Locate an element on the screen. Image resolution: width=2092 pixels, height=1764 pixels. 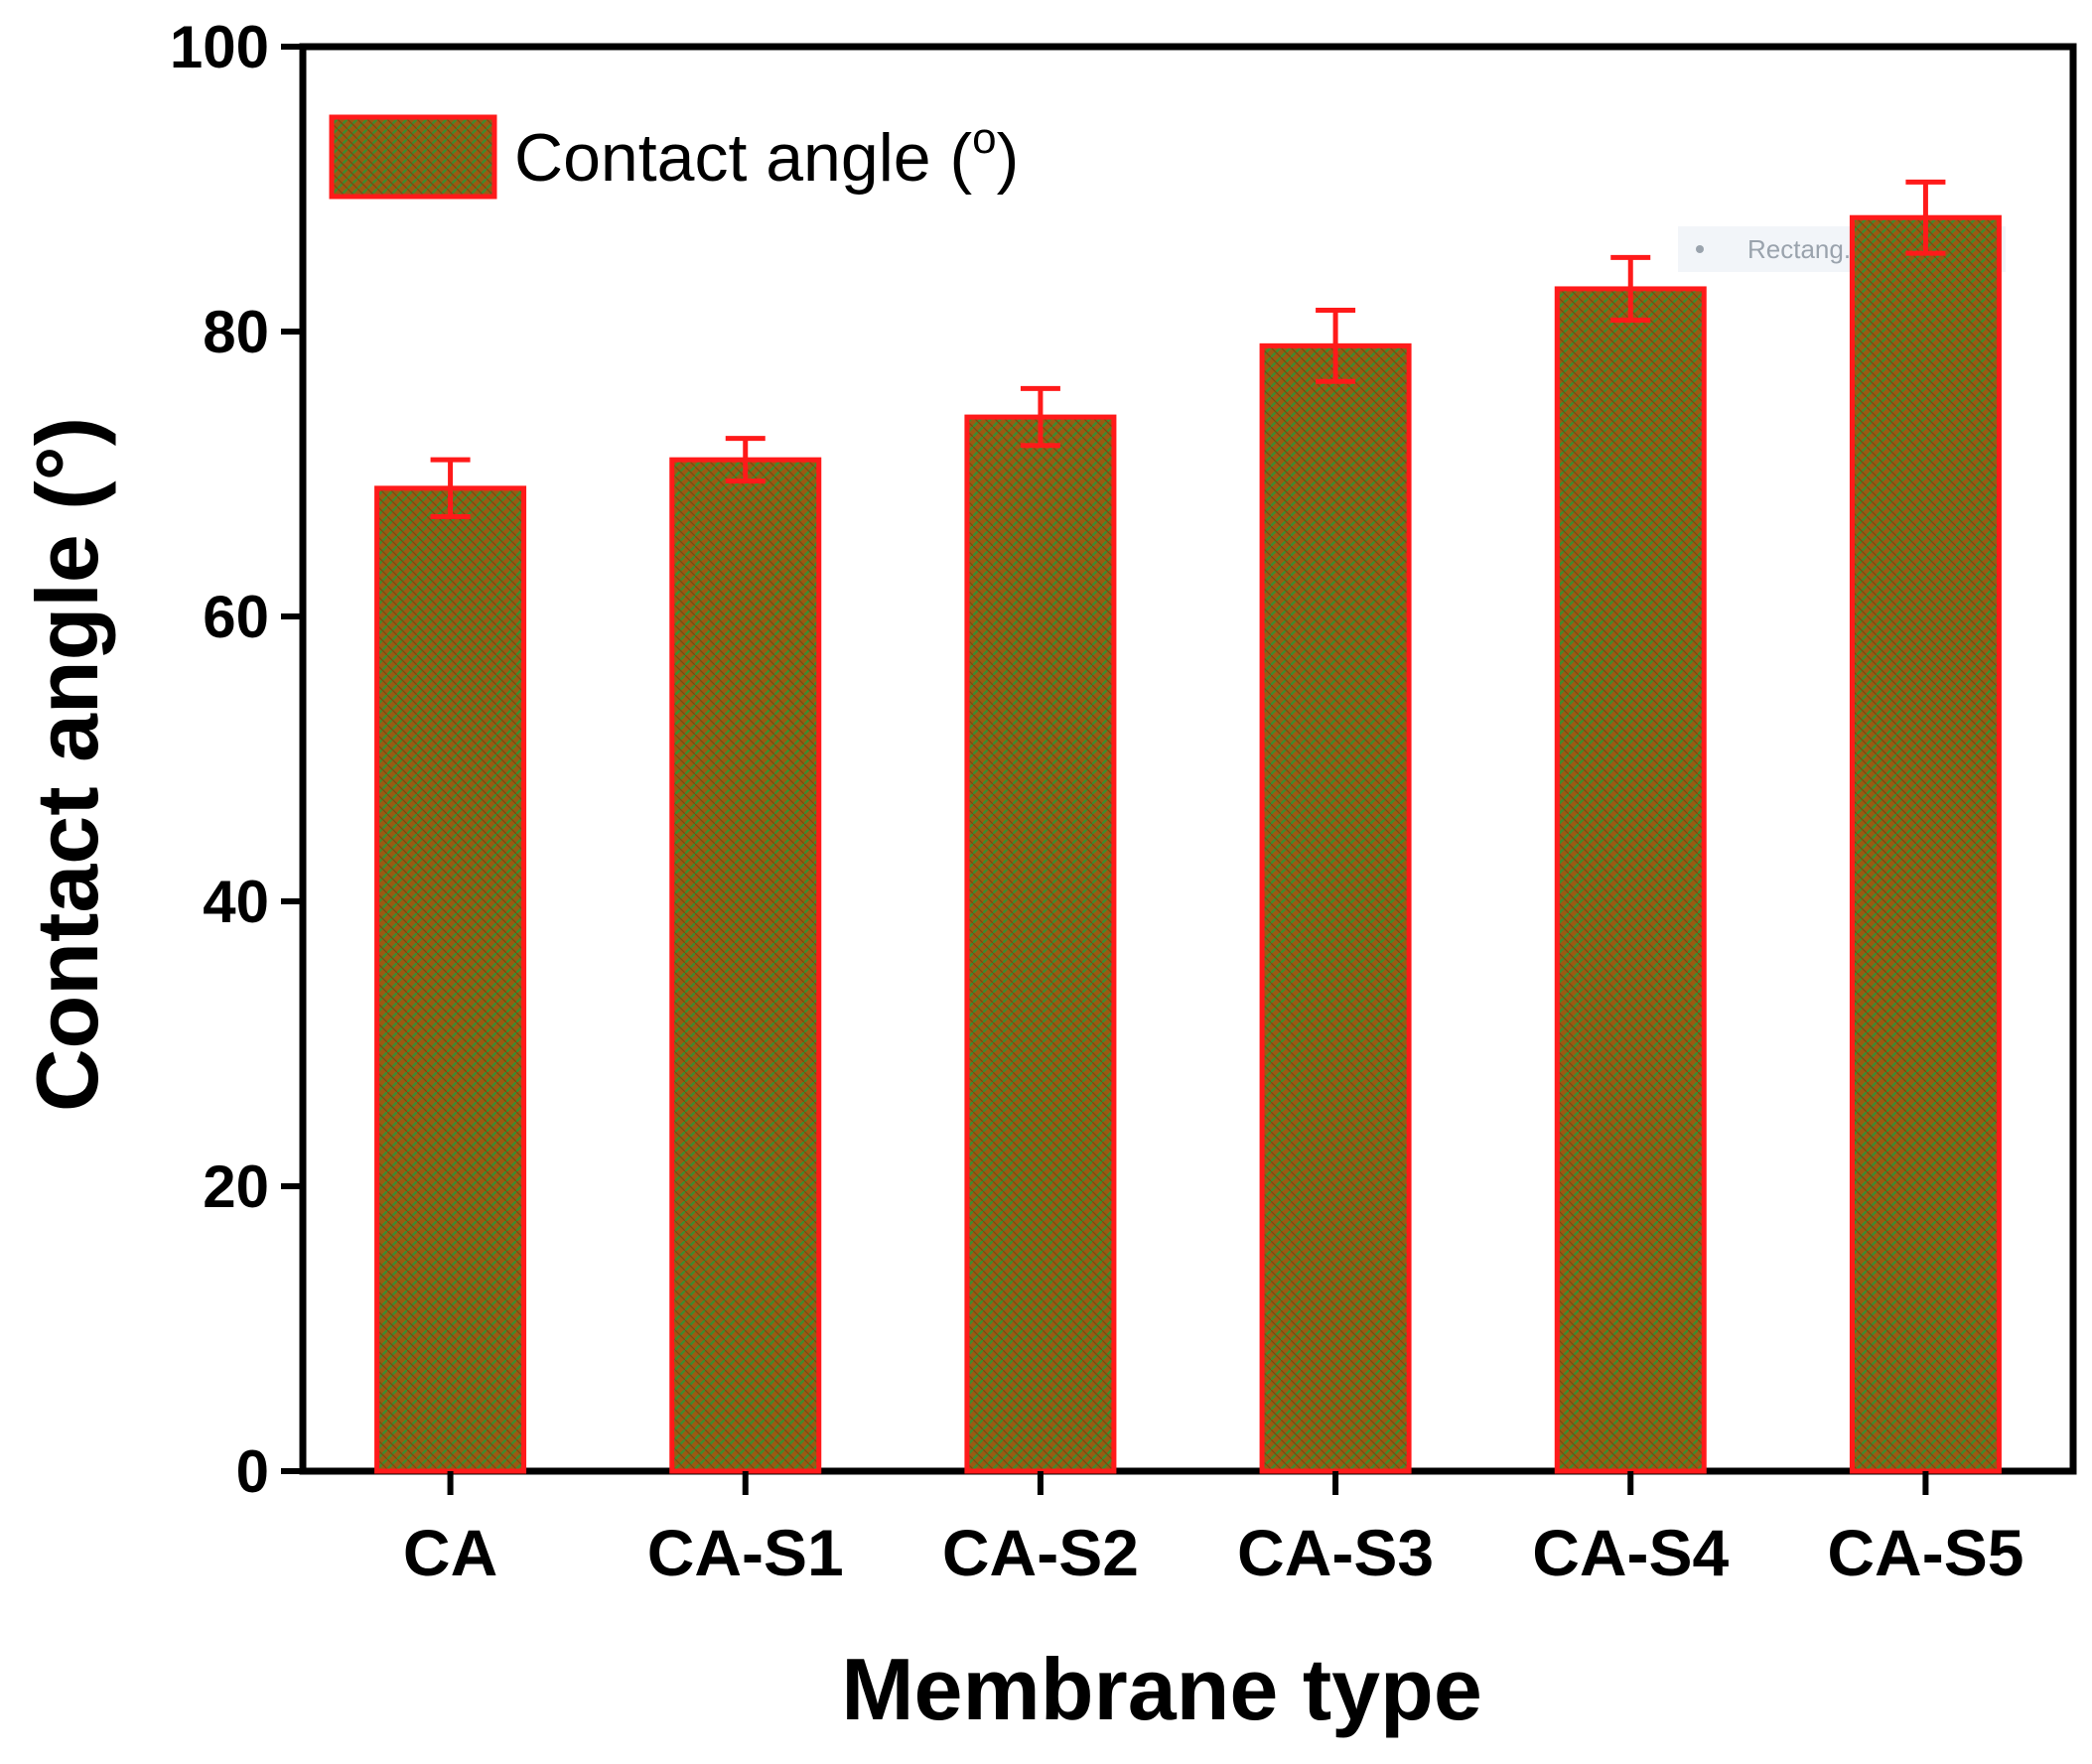
error-bars-group is located at coordinates (1188, 349).